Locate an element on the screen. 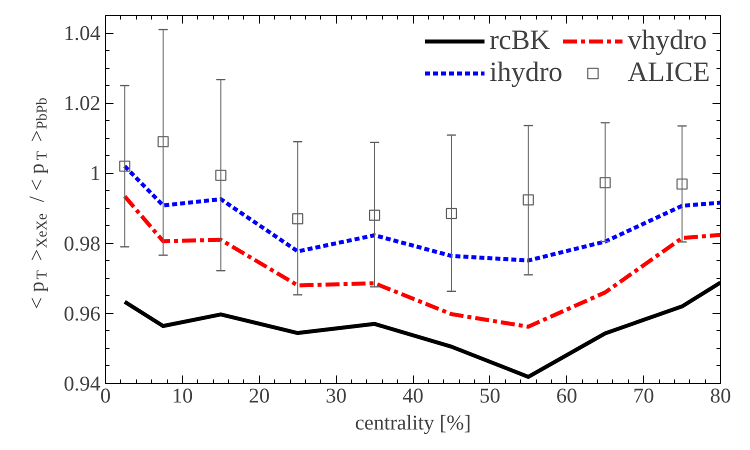  x-tick-label: 70 is located at coordinates (643, 396).